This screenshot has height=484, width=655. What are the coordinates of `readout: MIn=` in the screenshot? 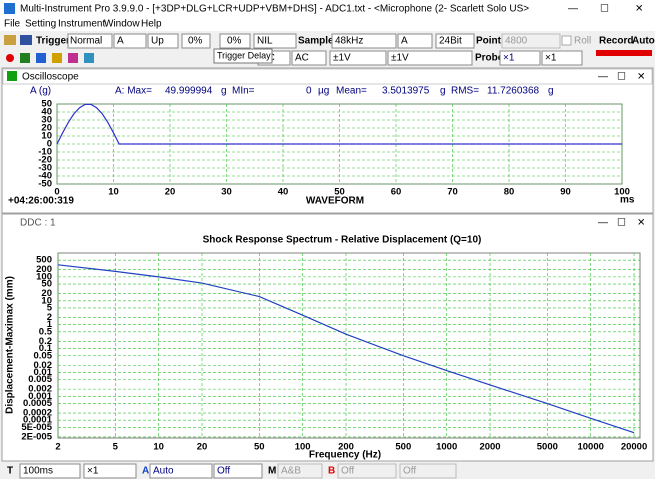 It's located at (243, 91).